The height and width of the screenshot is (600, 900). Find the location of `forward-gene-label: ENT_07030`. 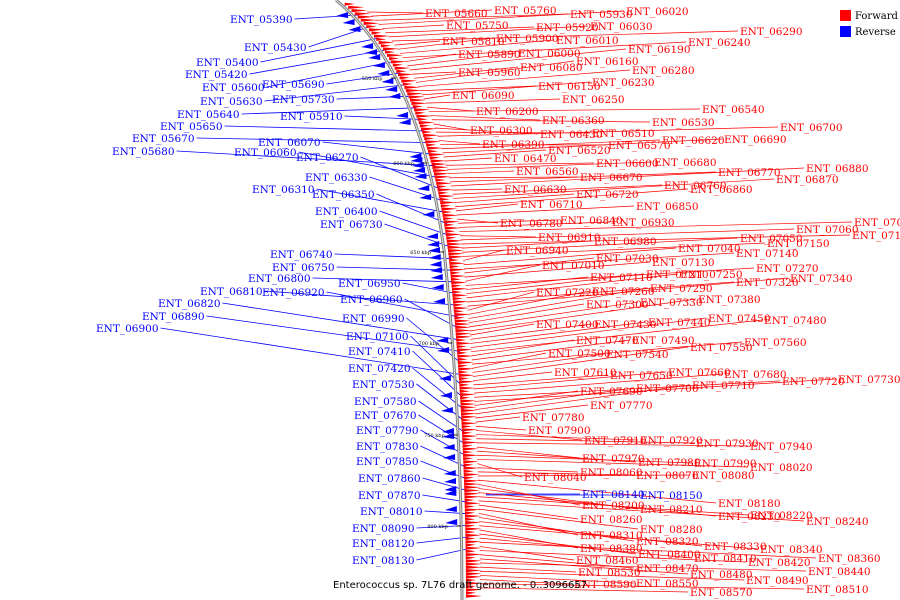

forward-gene-label: ENT_07030 is located at coordinates (627, 259).